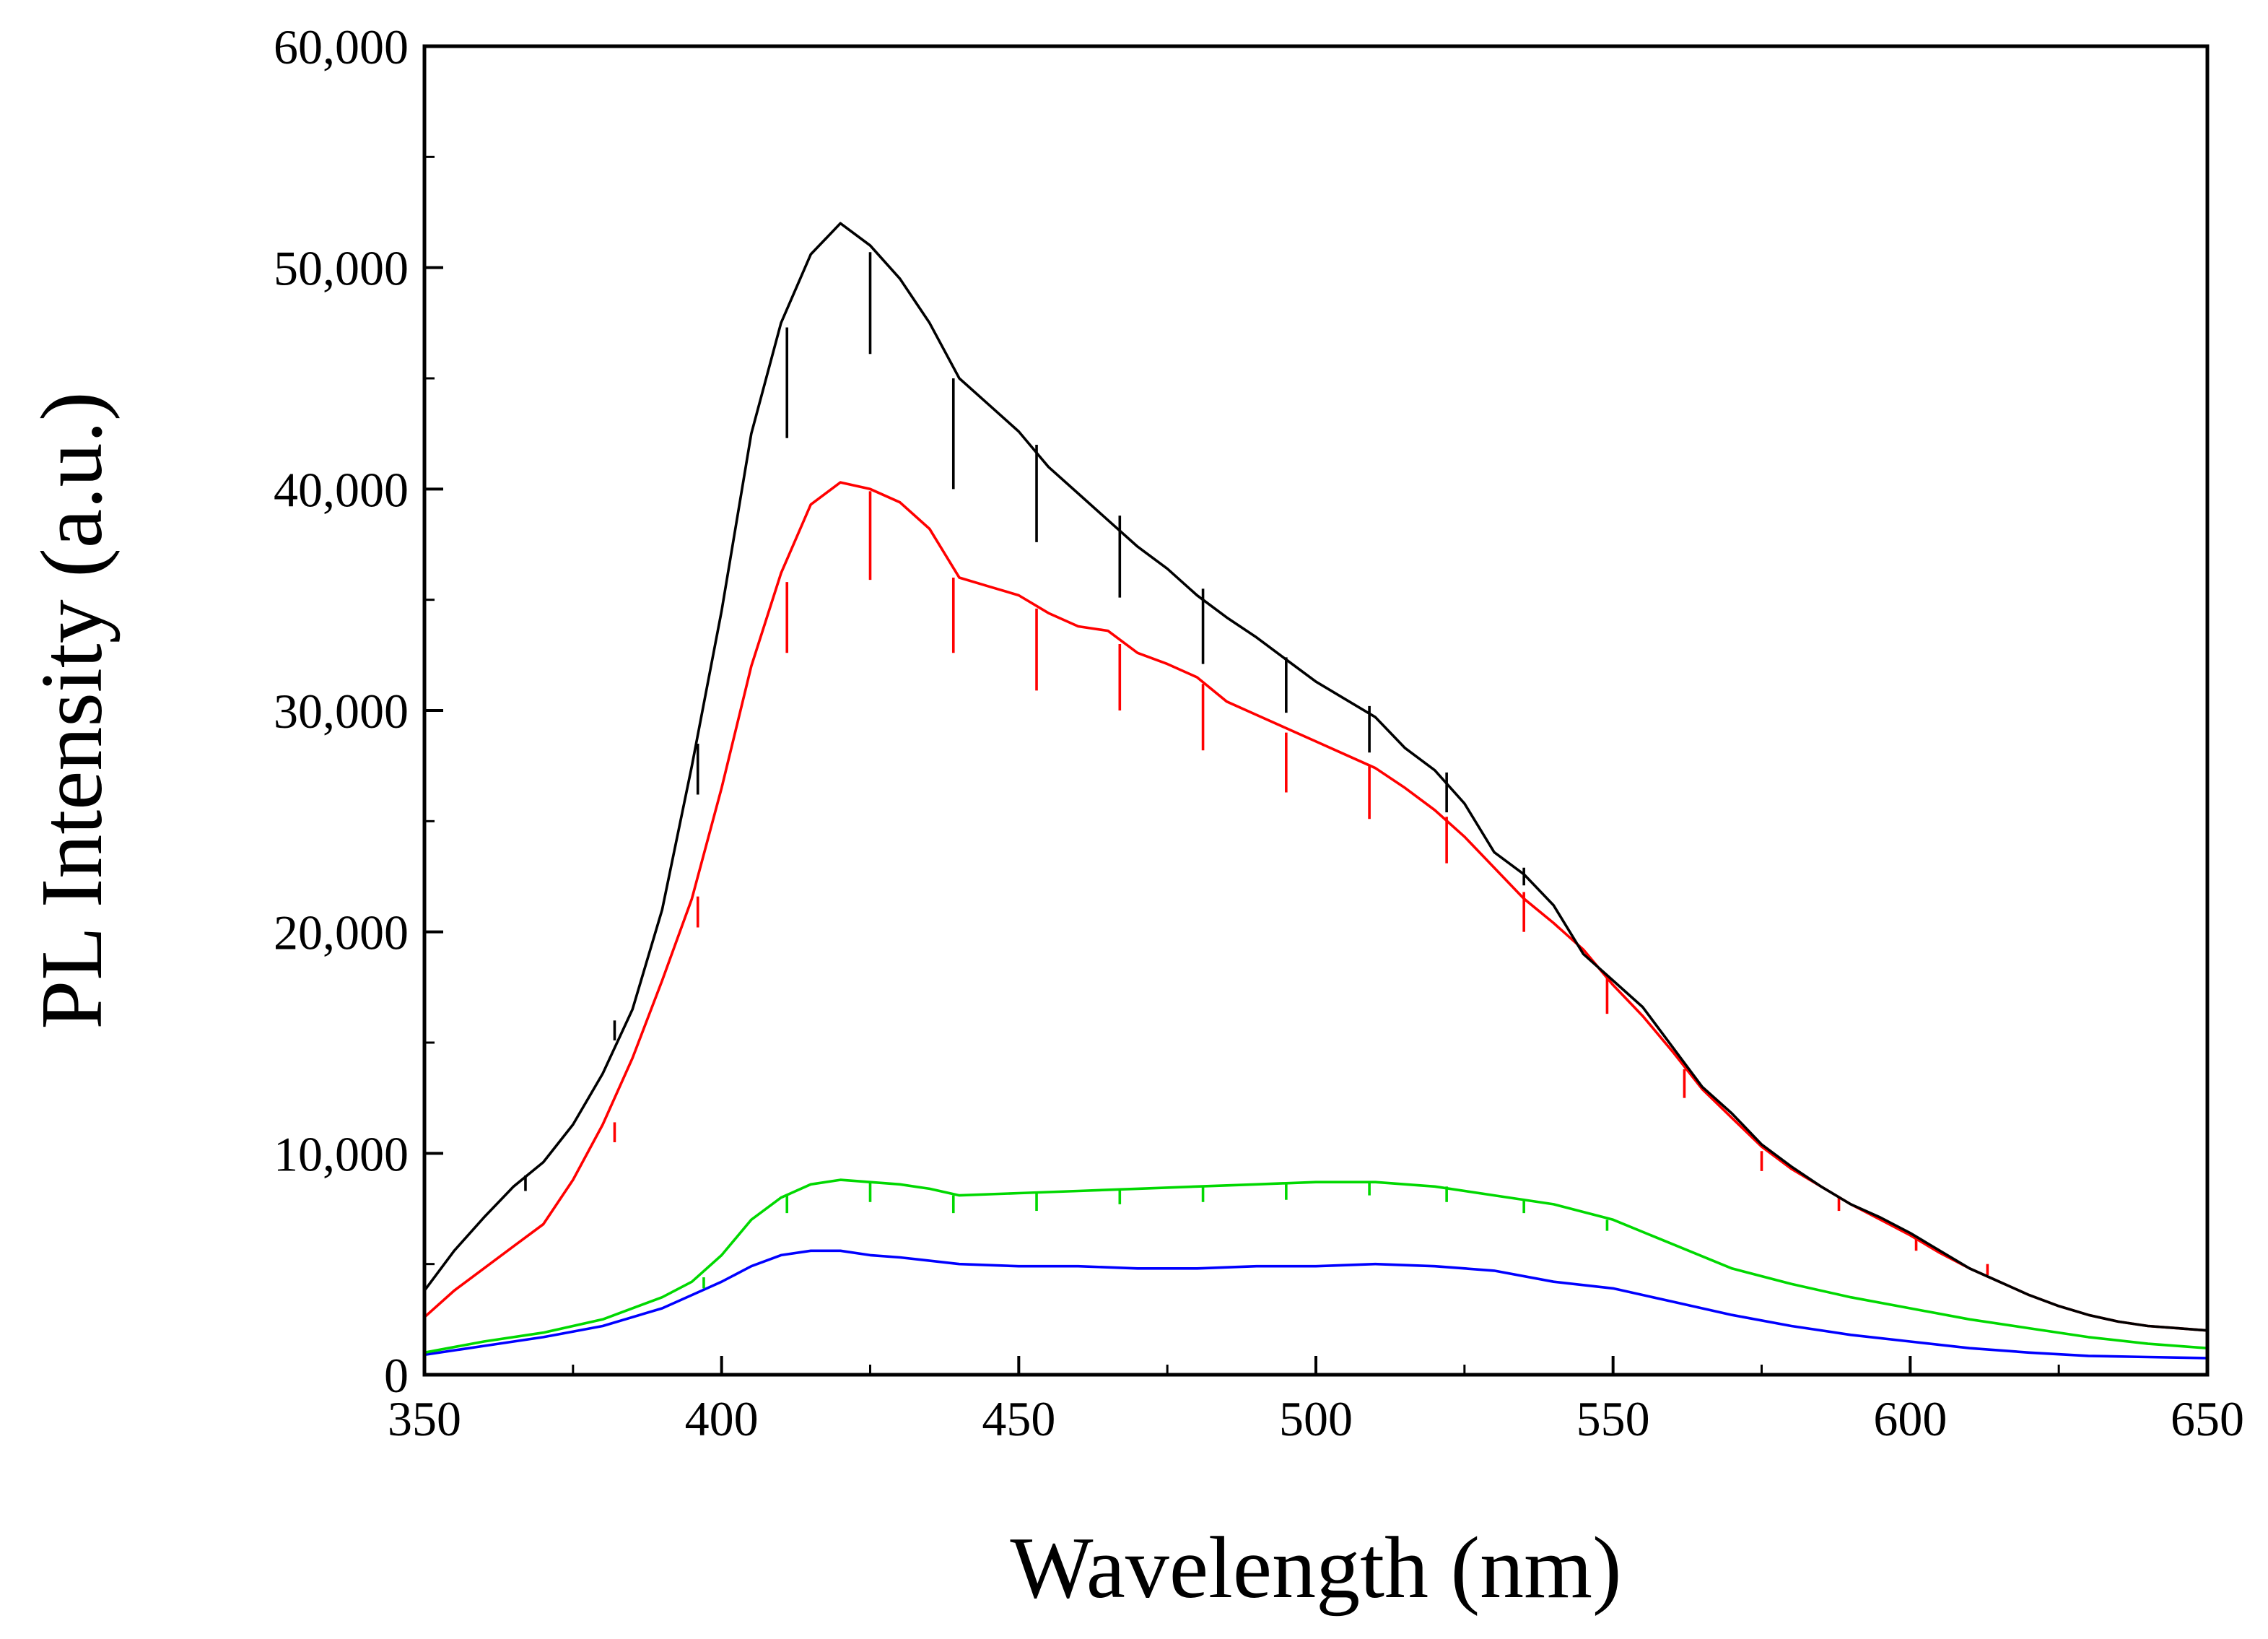 The height and width of the screenshot is (1639, 2268). I want to click on series-green, so click(1316, 1266).